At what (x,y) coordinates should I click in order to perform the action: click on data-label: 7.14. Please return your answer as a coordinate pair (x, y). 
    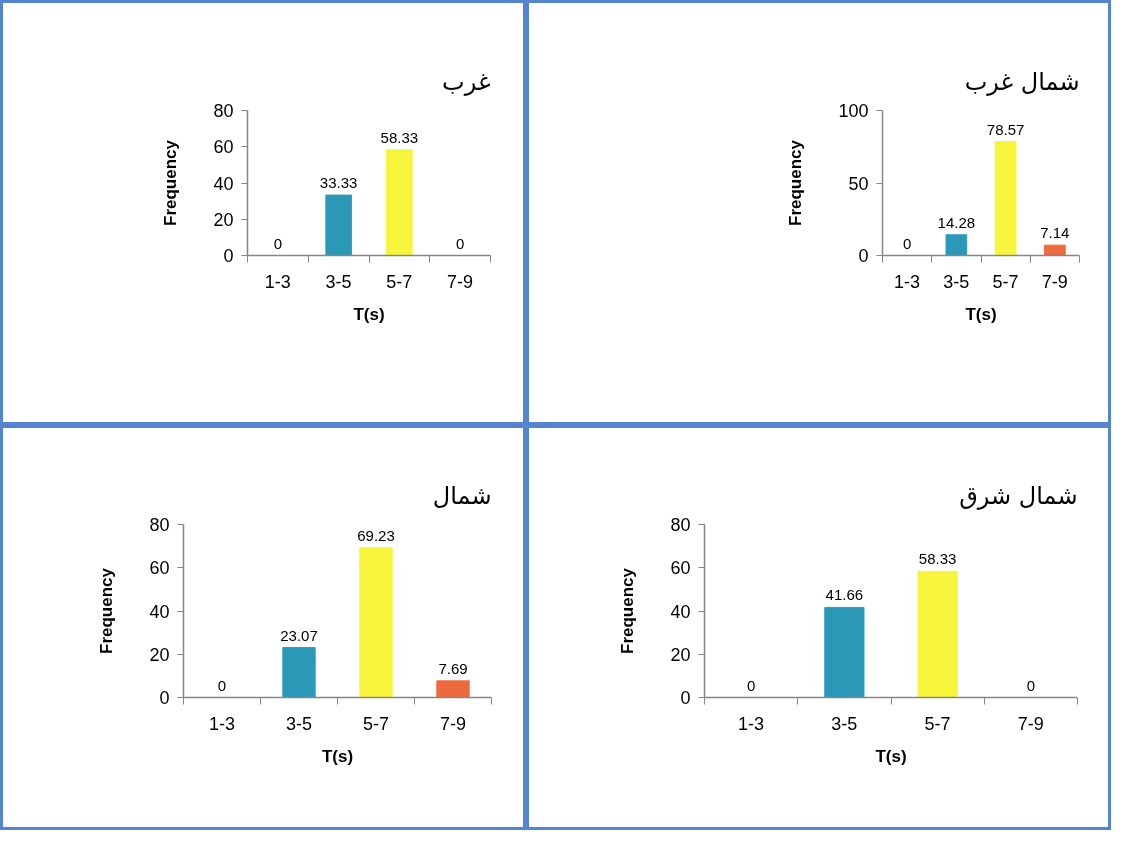
    Looking at the image, I should click on (1055, 233).